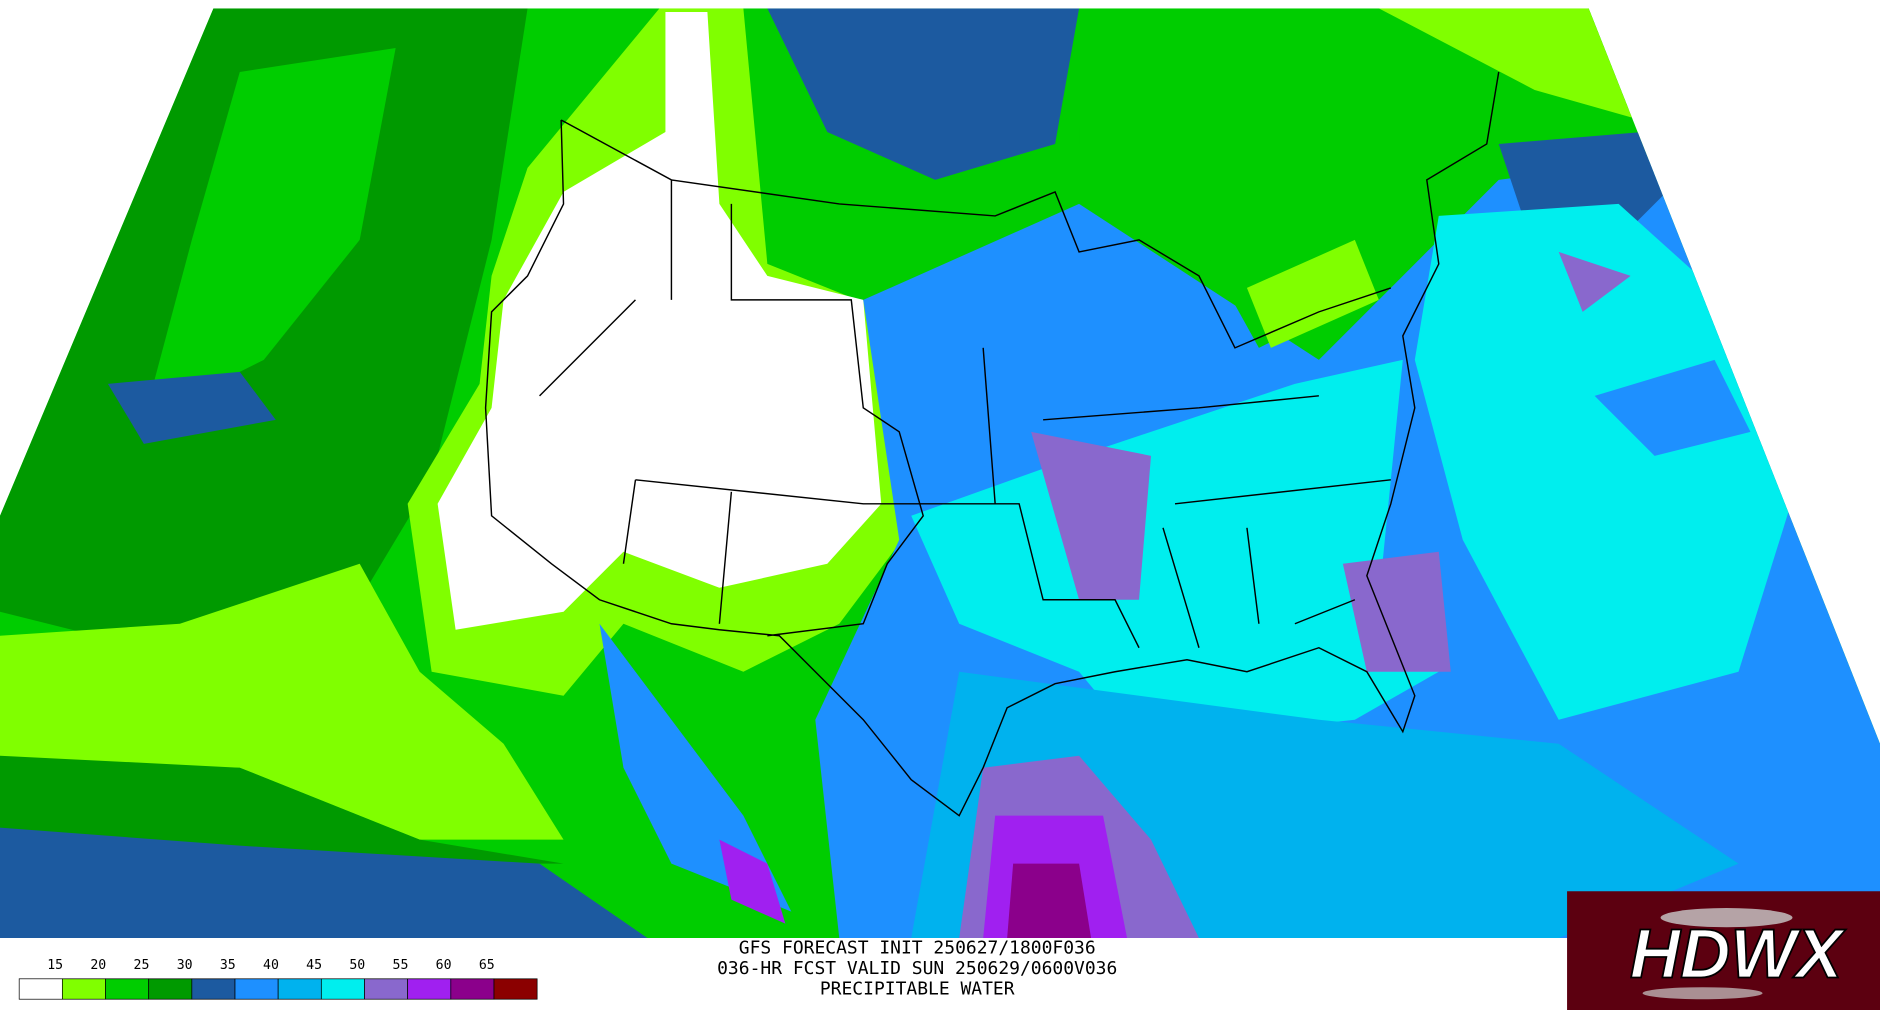  I want to click on title-line: PRECIPITABLE WATER, so click(917, 988).